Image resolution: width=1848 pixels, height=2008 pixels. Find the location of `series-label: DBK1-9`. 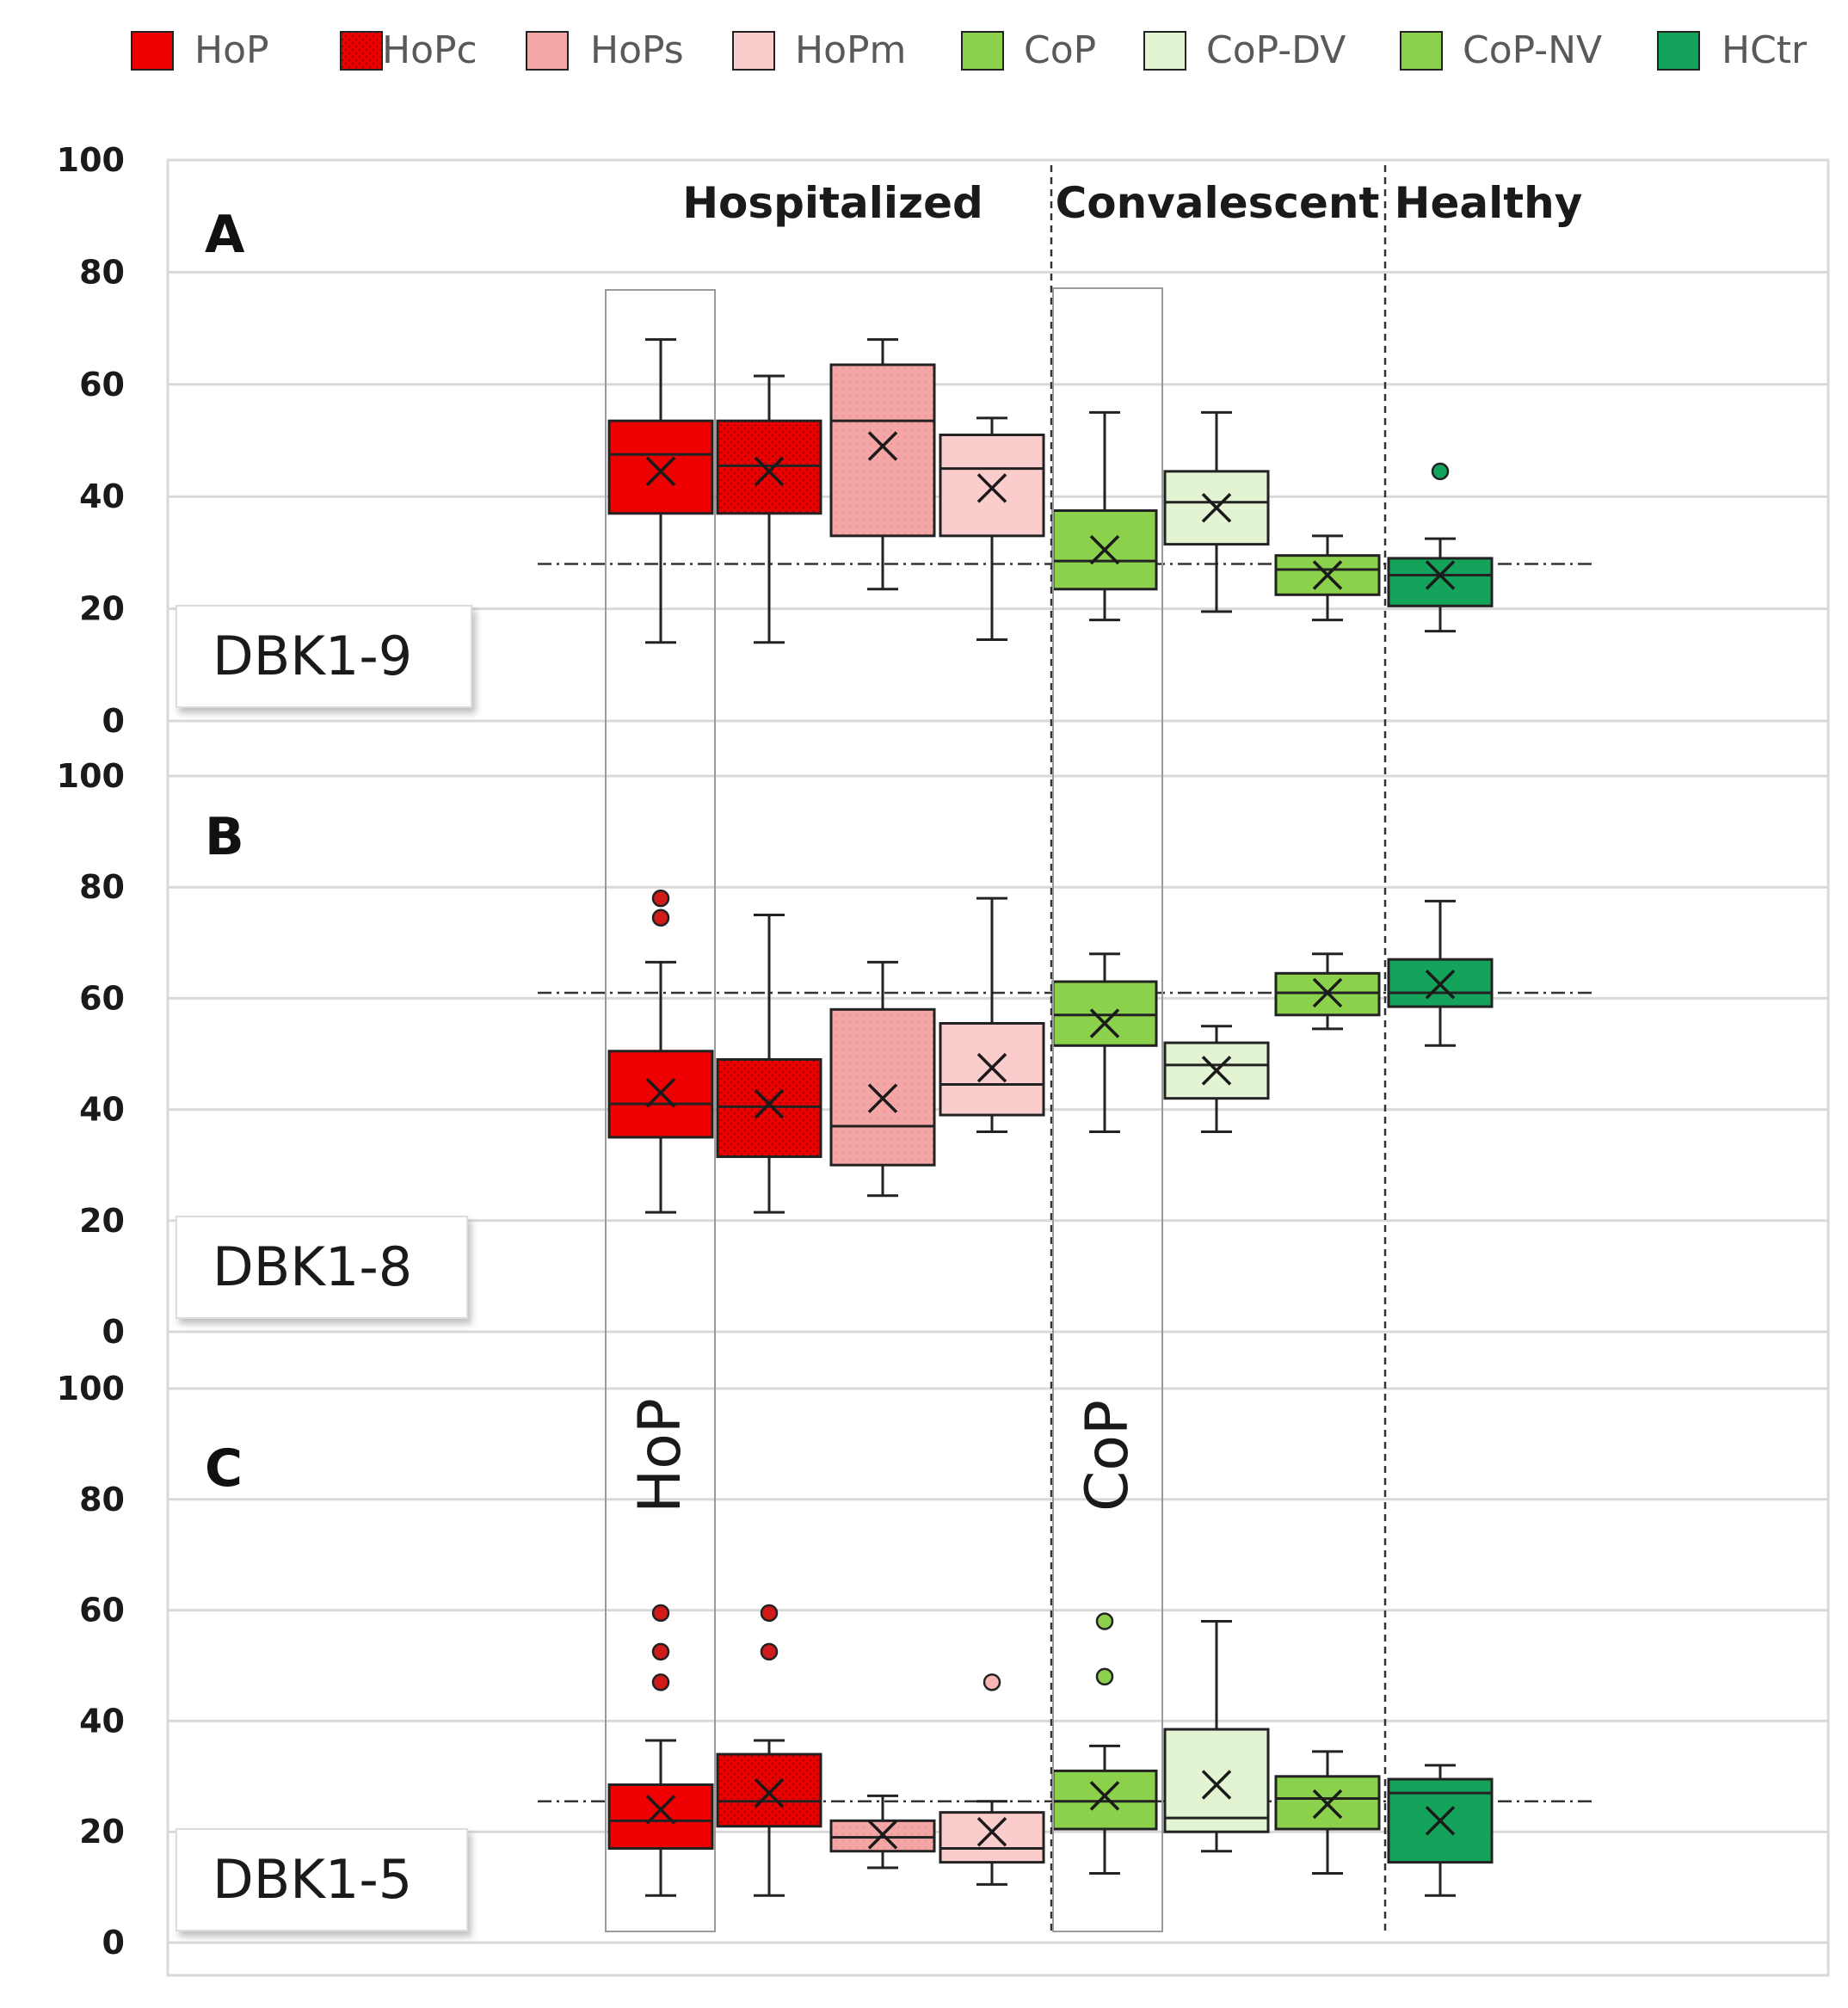

series-label: DBK1-9 is located at coordinates (312, 656).